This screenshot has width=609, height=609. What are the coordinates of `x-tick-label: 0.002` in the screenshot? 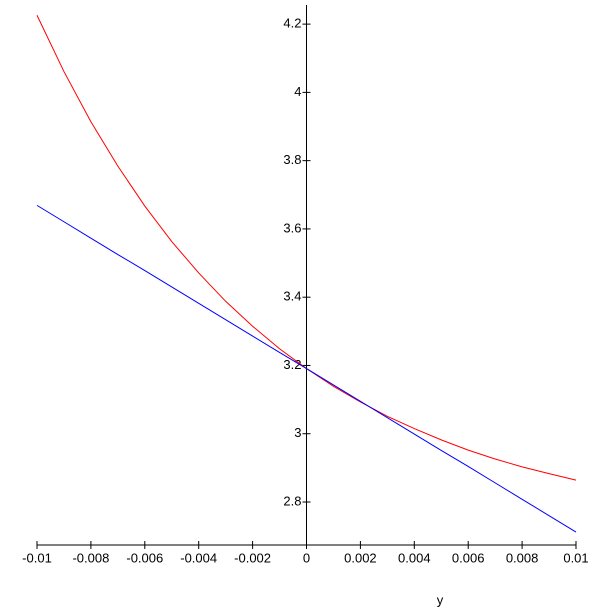 It's located at (360, 557).